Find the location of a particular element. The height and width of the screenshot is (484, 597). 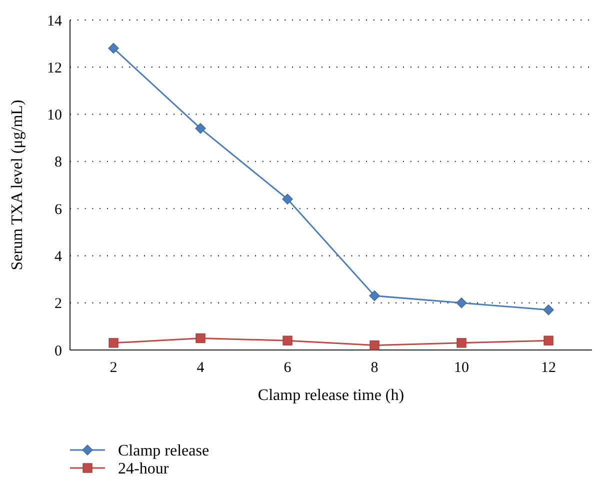

x-axis-title: Clamp release time (h) is located at coordinates (331, 395).